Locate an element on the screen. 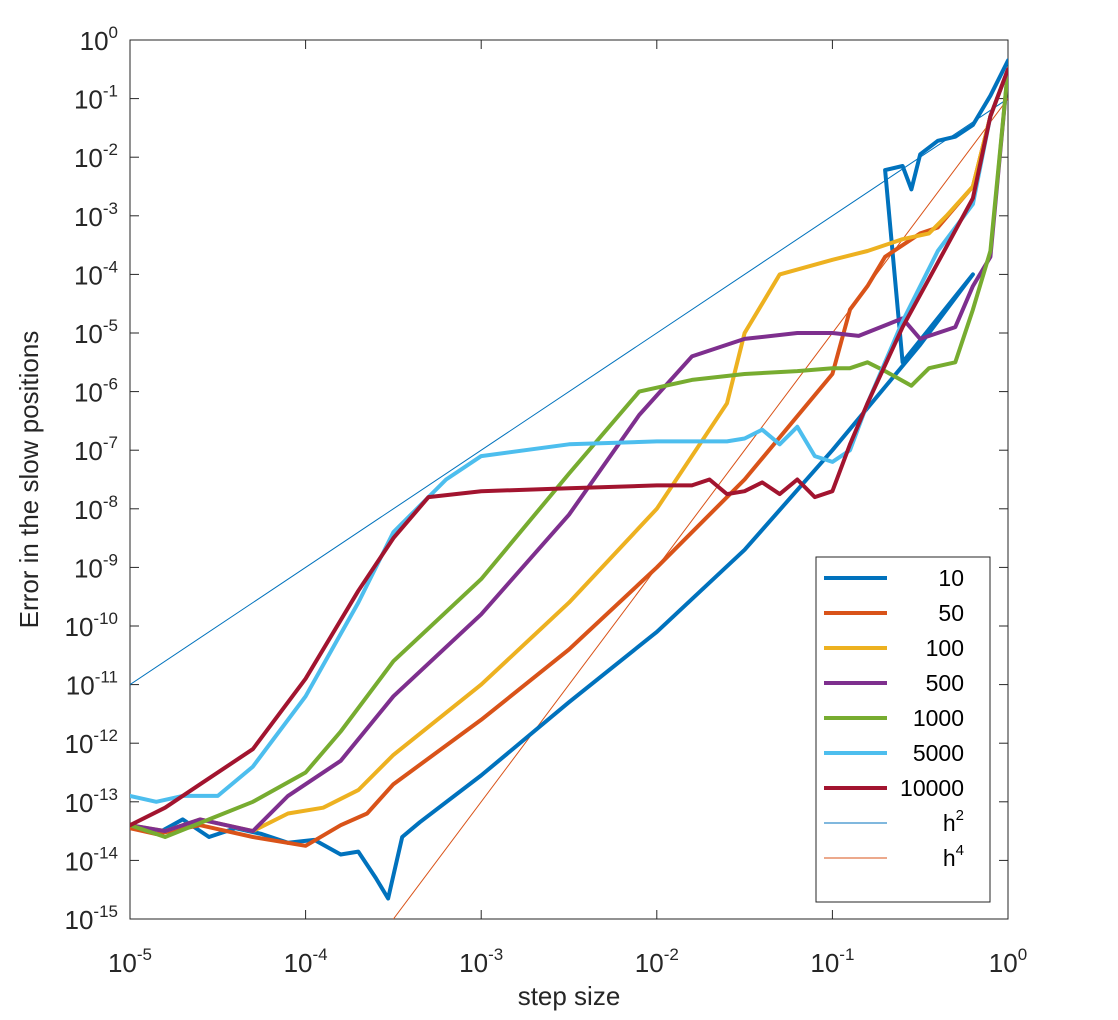 The width and height of the screenshot is (1118, 1020). y-tick-label: 10⁻³ is located at coordinates (96, 215).